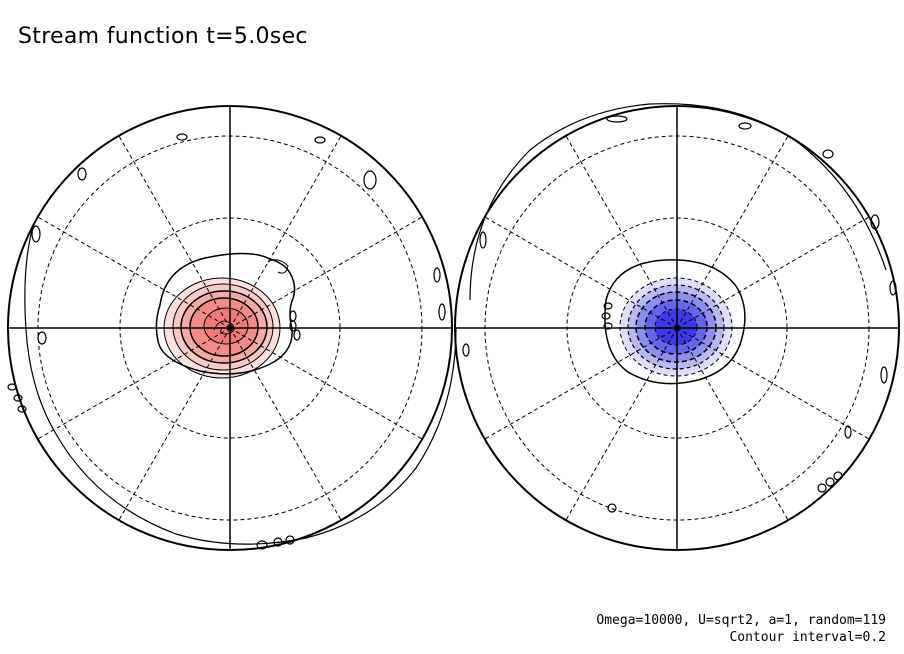  I want to click on parameters-line: Omega=10000, U=sqrt2, a=1, random=119, so click(741, 620).